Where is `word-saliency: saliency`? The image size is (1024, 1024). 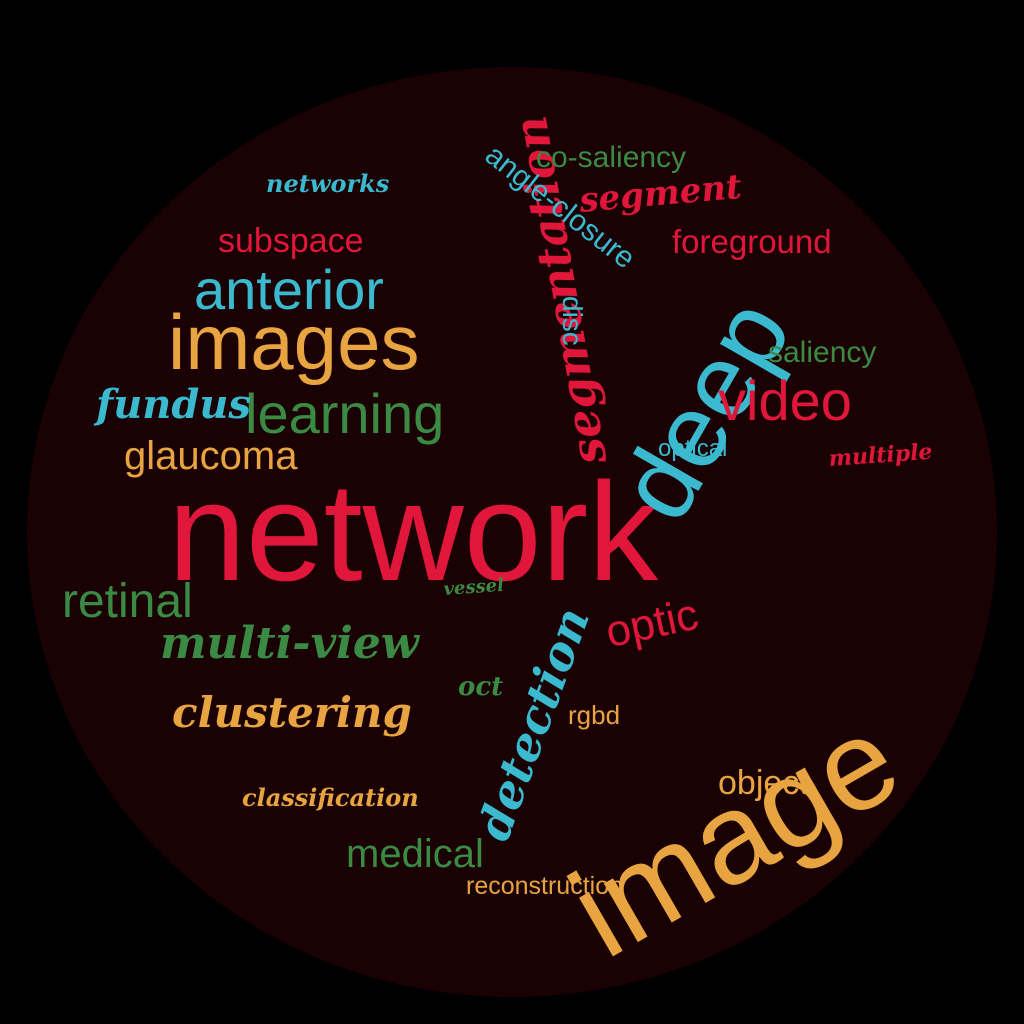 word-saliency: saliency is located at coordinates (822, 352).